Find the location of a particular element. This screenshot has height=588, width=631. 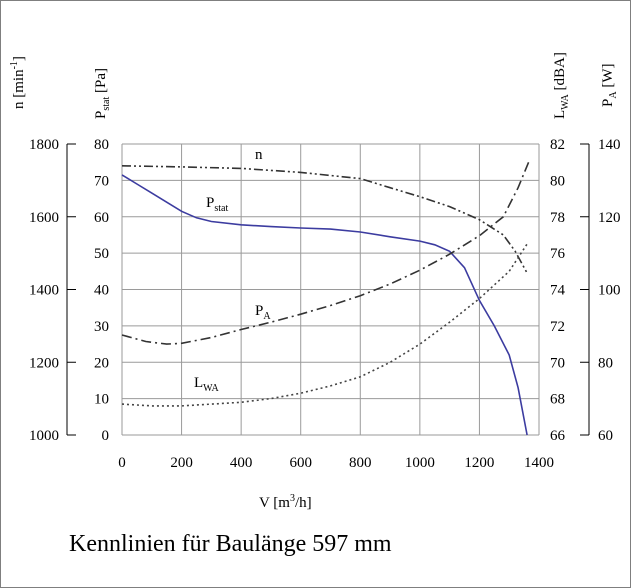

lwa-tick-label: 70 is located at coordinates (557, 363).